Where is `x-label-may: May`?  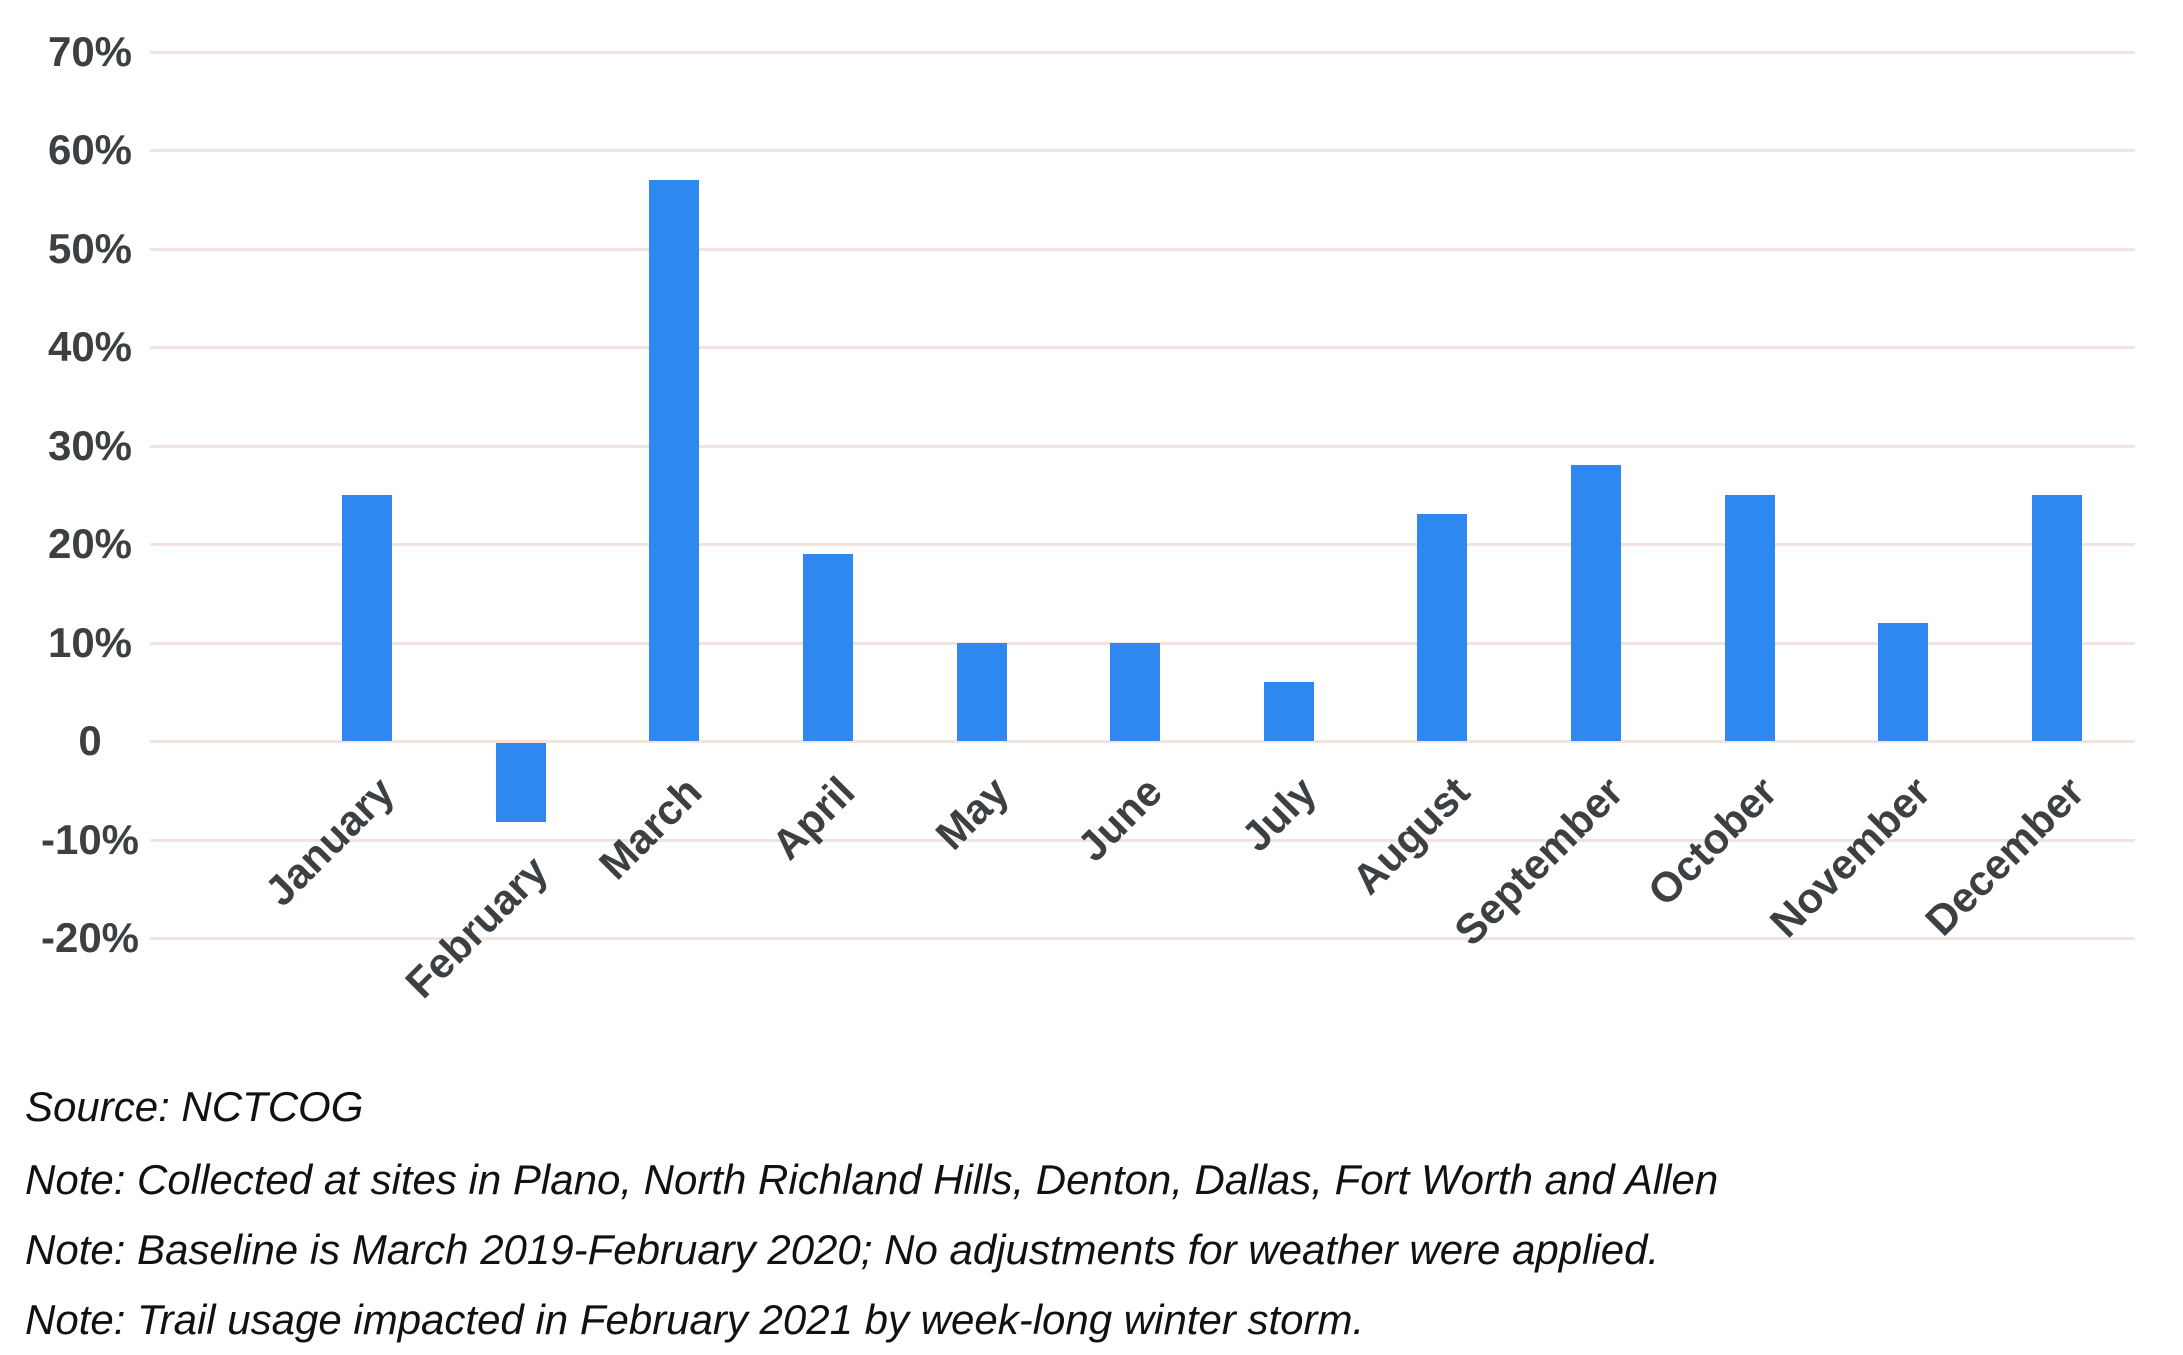
x-label-may: May is located at coordinates (972, 813).